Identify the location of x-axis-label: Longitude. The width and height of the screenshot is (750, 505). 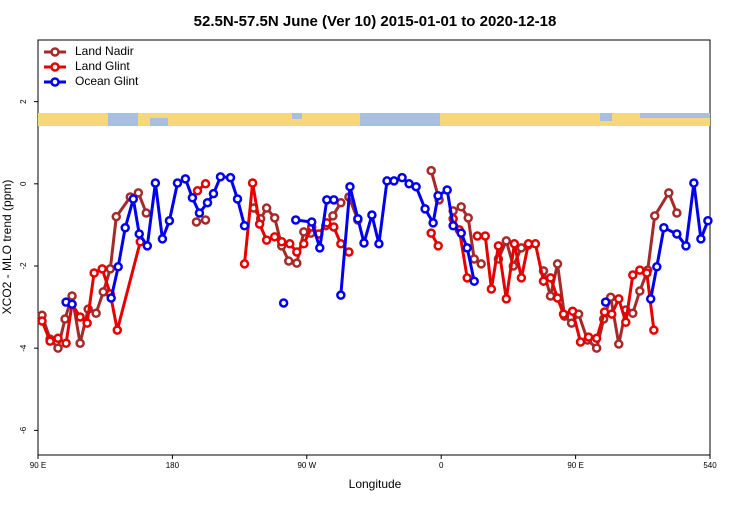
(375, 484).